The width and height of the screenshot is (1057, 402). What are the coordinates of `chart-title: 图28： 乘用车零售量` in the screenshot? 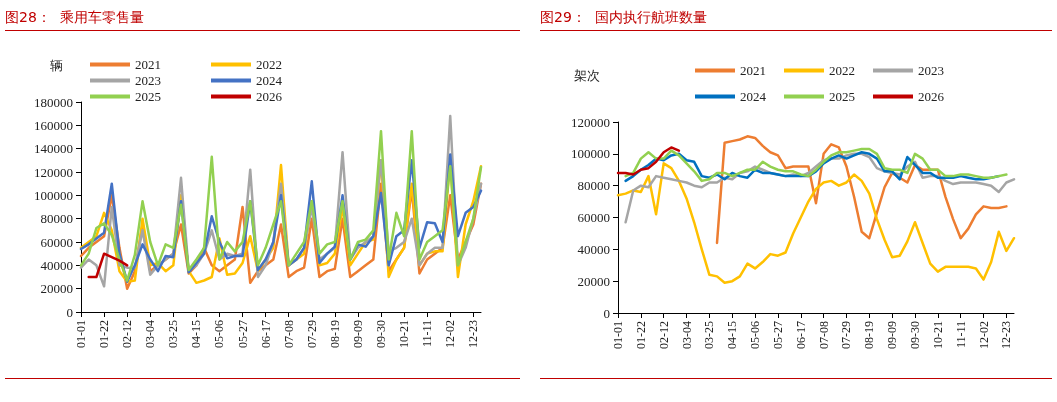 It's located at (262, 17).